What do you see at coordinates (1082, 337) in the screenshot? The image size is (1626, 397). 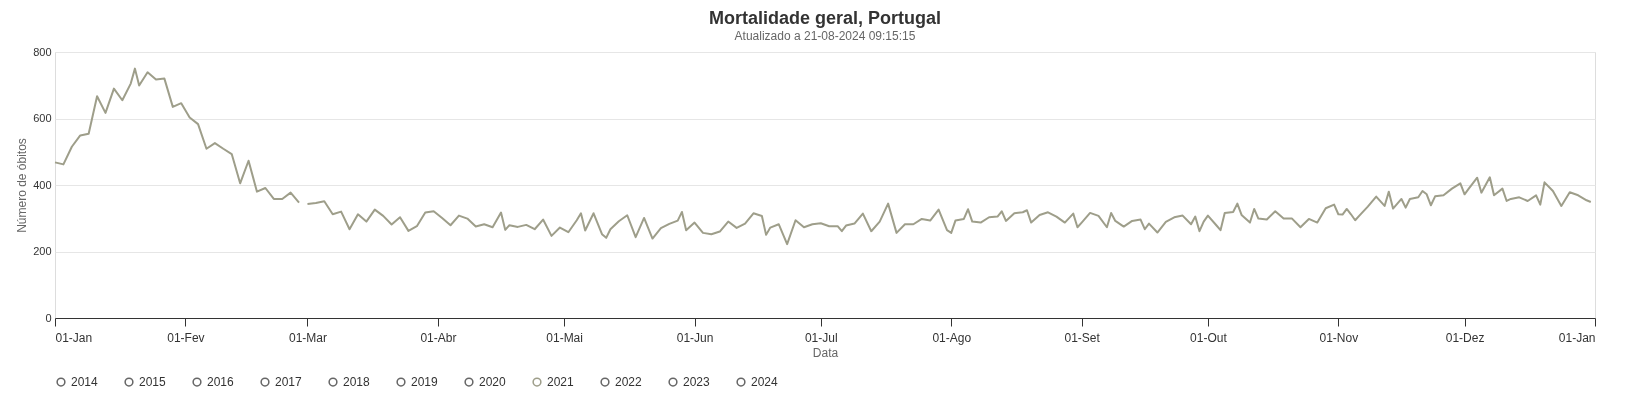 I see `x-tick-label: 01-Set` at bounding box center [1082, 337].